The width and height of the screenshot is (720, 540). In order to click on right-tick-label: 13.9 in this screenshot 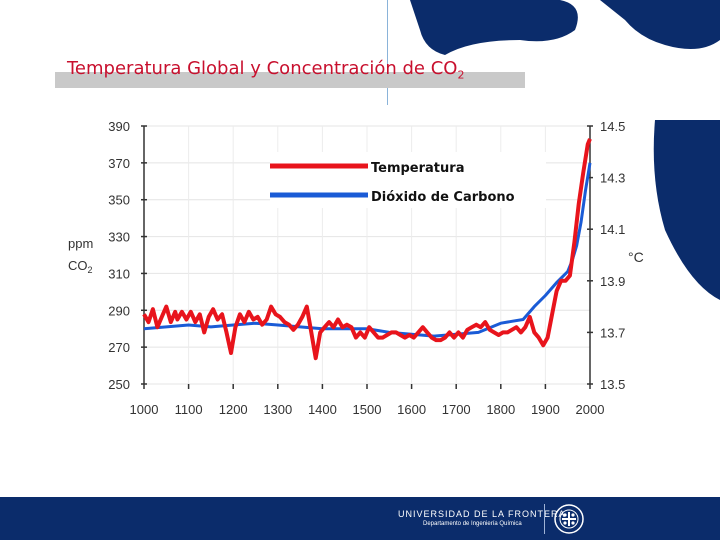, I will do `click(612, 281)`.